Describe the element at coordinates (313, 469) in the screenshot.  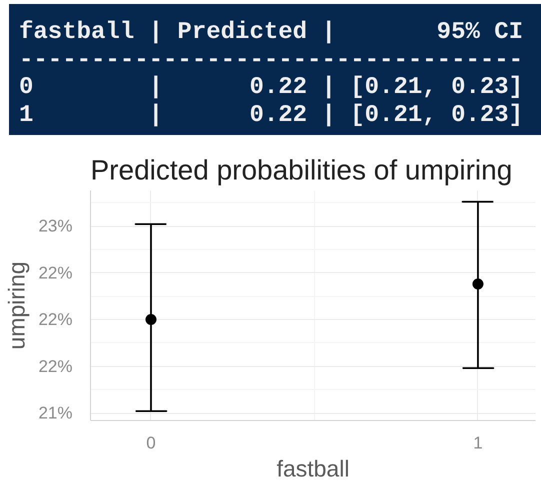
I see `x-axis-title: fastball` at that location.